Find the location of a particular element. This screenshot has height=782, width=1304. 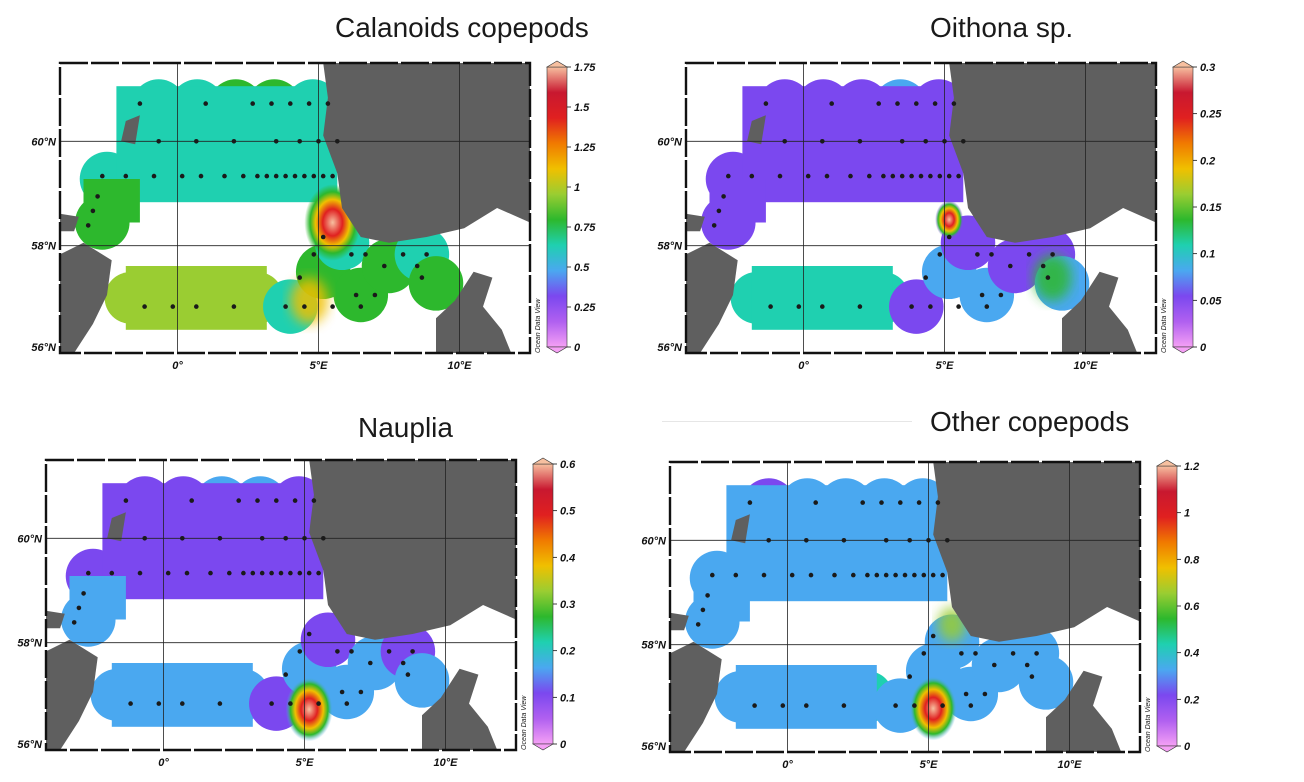

lon-label: 0° is located at coordinates (803, 366).